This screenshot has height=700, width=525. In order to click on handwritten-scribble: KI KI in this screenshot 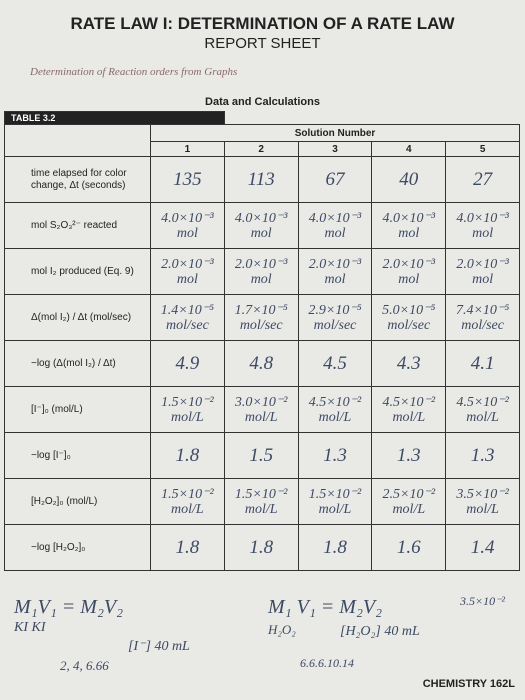, I will do `click(30, 627)`.